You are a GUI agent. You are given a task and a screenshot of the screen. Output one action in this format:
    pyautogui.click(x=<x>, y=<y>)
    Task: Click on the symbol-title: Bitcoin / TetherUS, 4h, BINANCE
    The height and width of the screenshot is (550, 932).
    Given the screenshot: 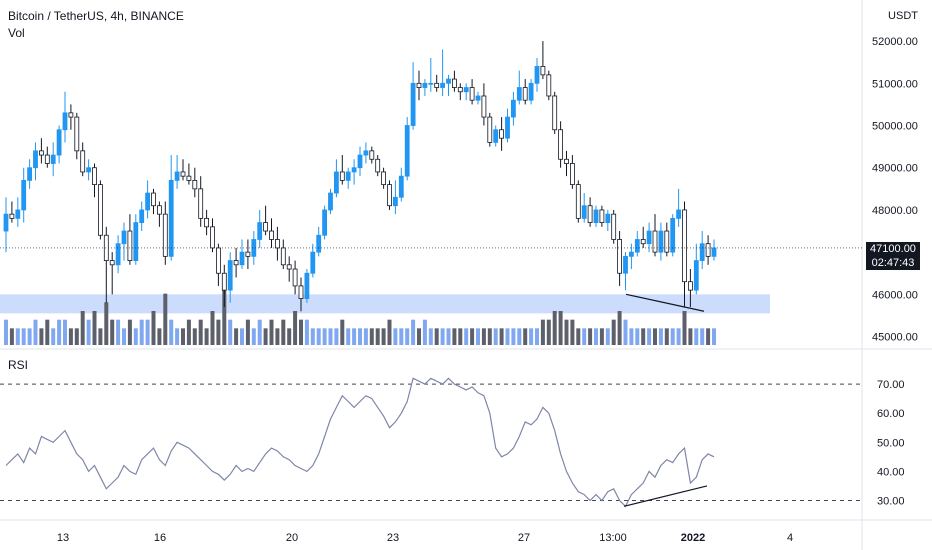 What is the action you would take?
    pyautogui.click(x=96, y=16)
    